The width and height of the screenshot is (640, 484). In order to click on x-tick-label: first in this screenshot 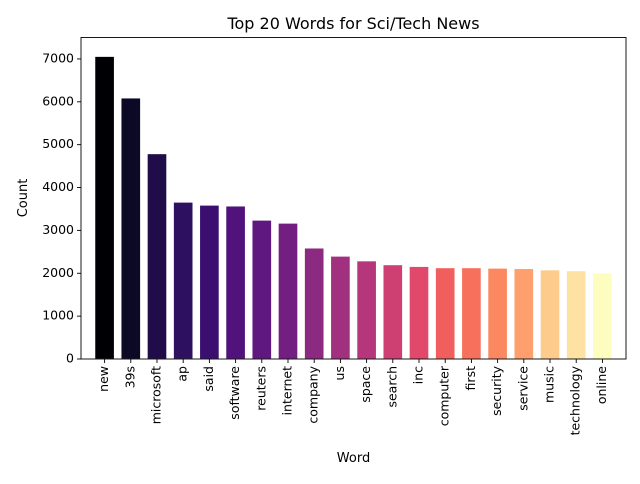, I will do `click(470, 378)`.